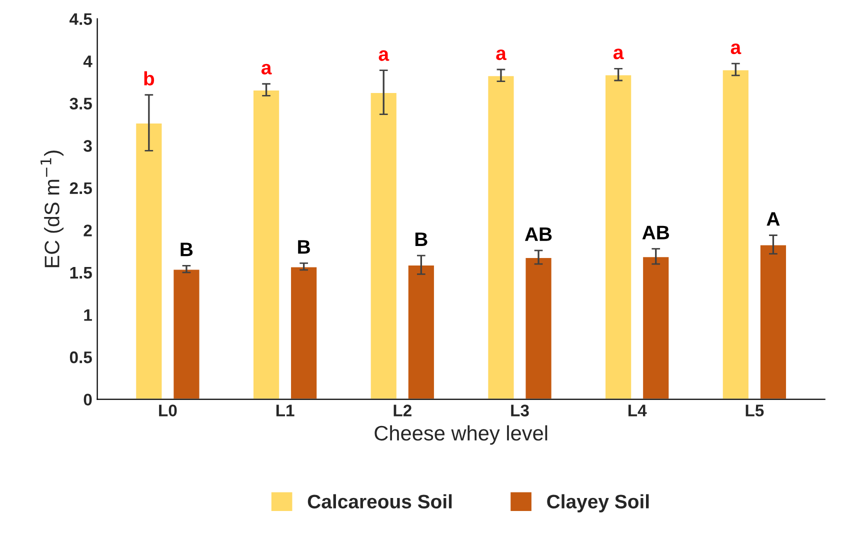 This screenshot has height=536, width=846. Describe the element at coordinates (755, 410) in the screenshot. I see `x-tick-label: L5` at that location.